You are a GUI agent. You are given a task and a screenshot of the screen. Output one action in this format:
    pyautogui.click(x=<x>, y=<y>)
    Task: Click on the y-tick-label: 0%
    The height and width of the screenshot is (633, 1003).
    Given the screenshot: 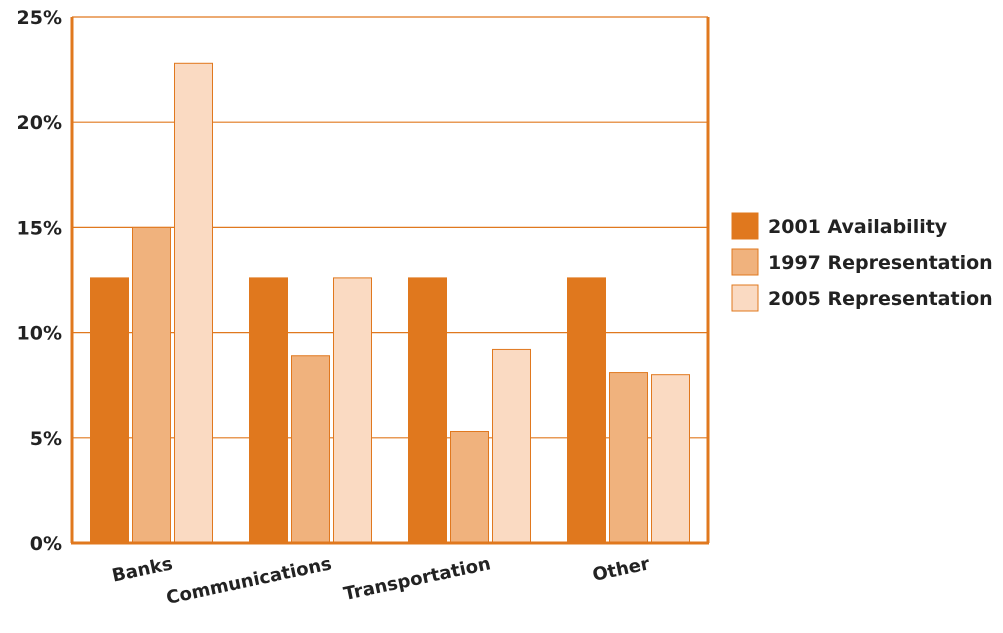 What is the action you would take?
    pyautogui.click(x=46, y=544)
    